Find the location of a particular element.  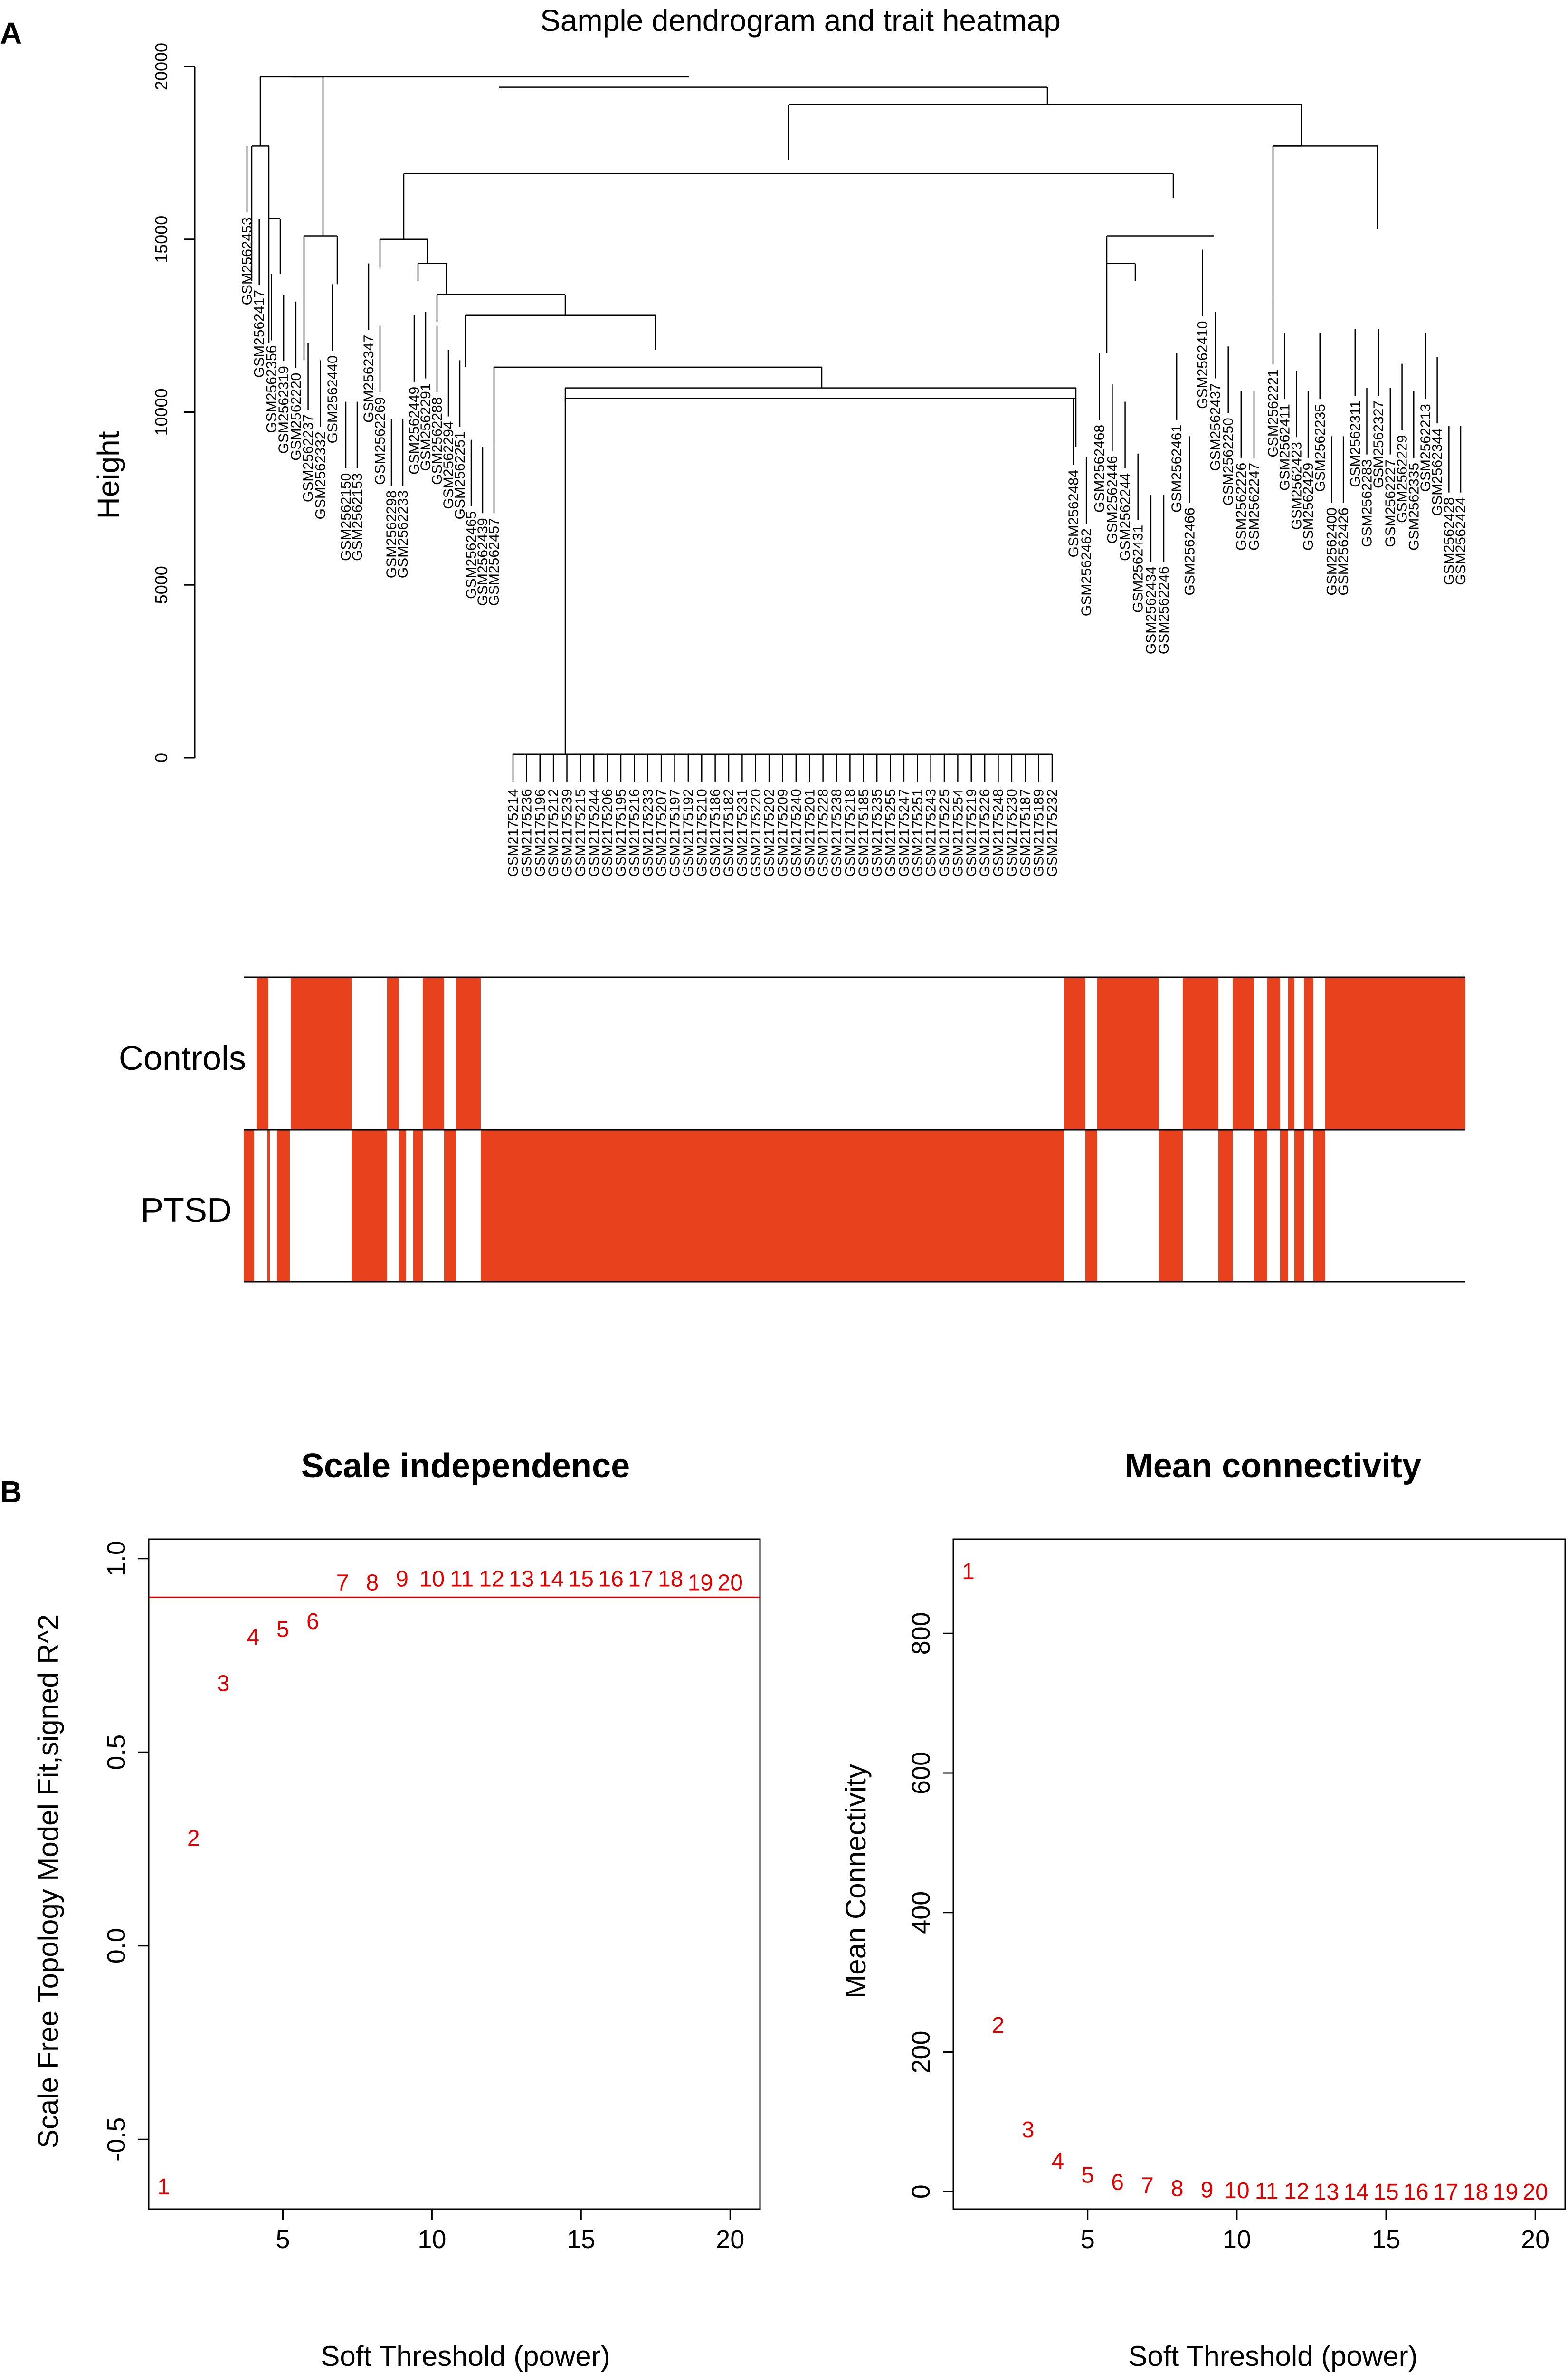

mean-connectivity-point-label: 11 is located at coordinates (1267, 2191).